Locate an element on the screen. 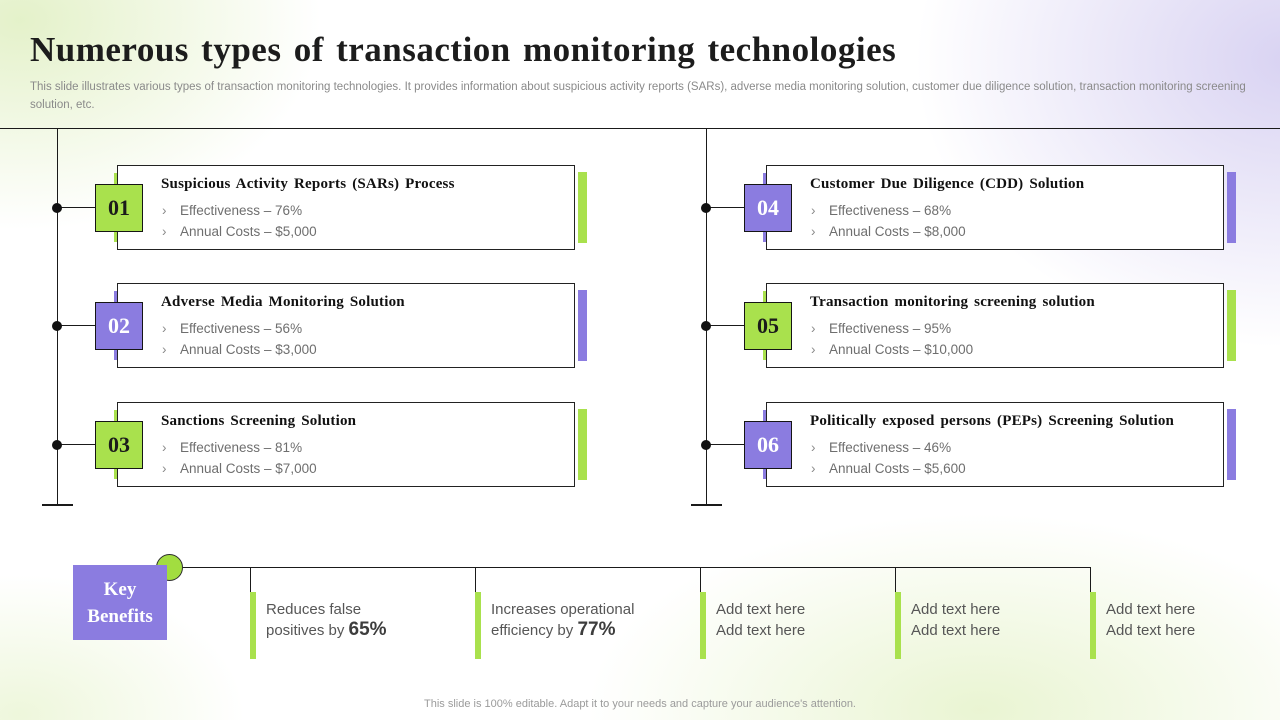  benefit-item: Reduces false positives by 65% is located at coordinates (357, 617).